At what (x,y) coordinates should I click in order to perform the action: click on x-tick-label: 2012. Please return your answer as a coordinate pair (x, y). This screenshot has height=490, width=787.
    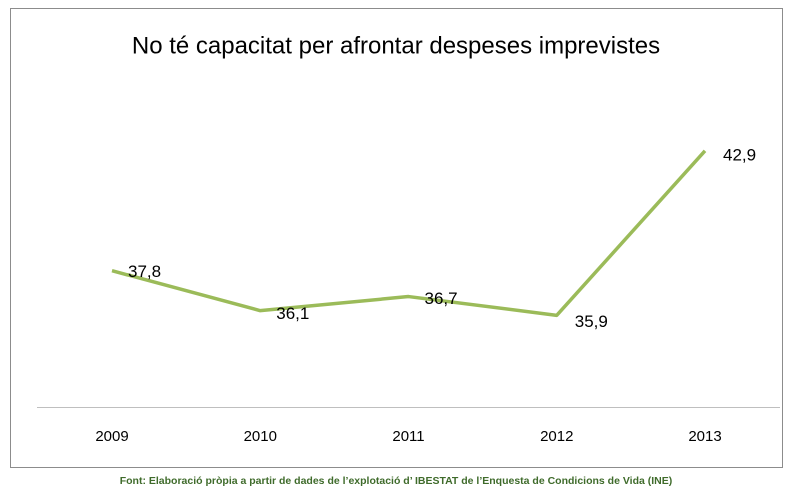
    Looking at the image, I should click on (556, 436).